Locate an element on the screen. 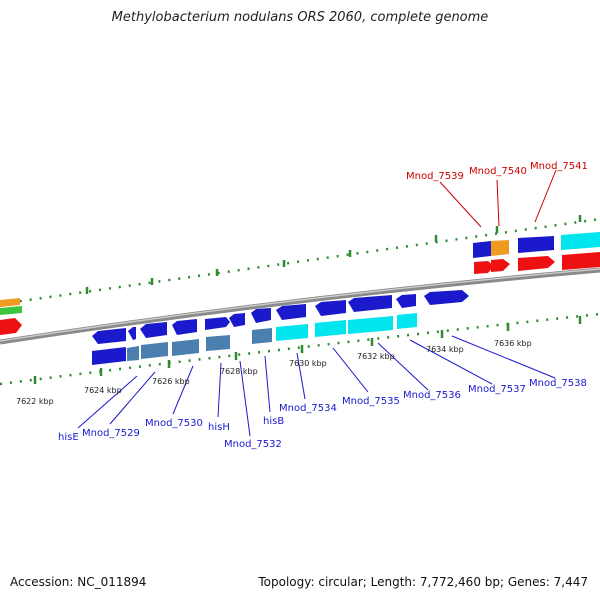 This screenshot has width=600, height=600. svg-text: 7630 kbp is located at coordinates (308, 363).